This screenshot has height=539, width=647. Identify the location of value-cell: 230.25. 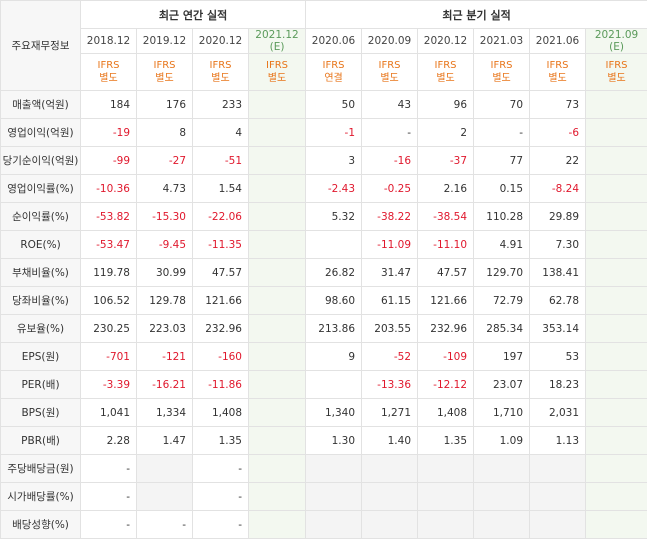
(109, 329).